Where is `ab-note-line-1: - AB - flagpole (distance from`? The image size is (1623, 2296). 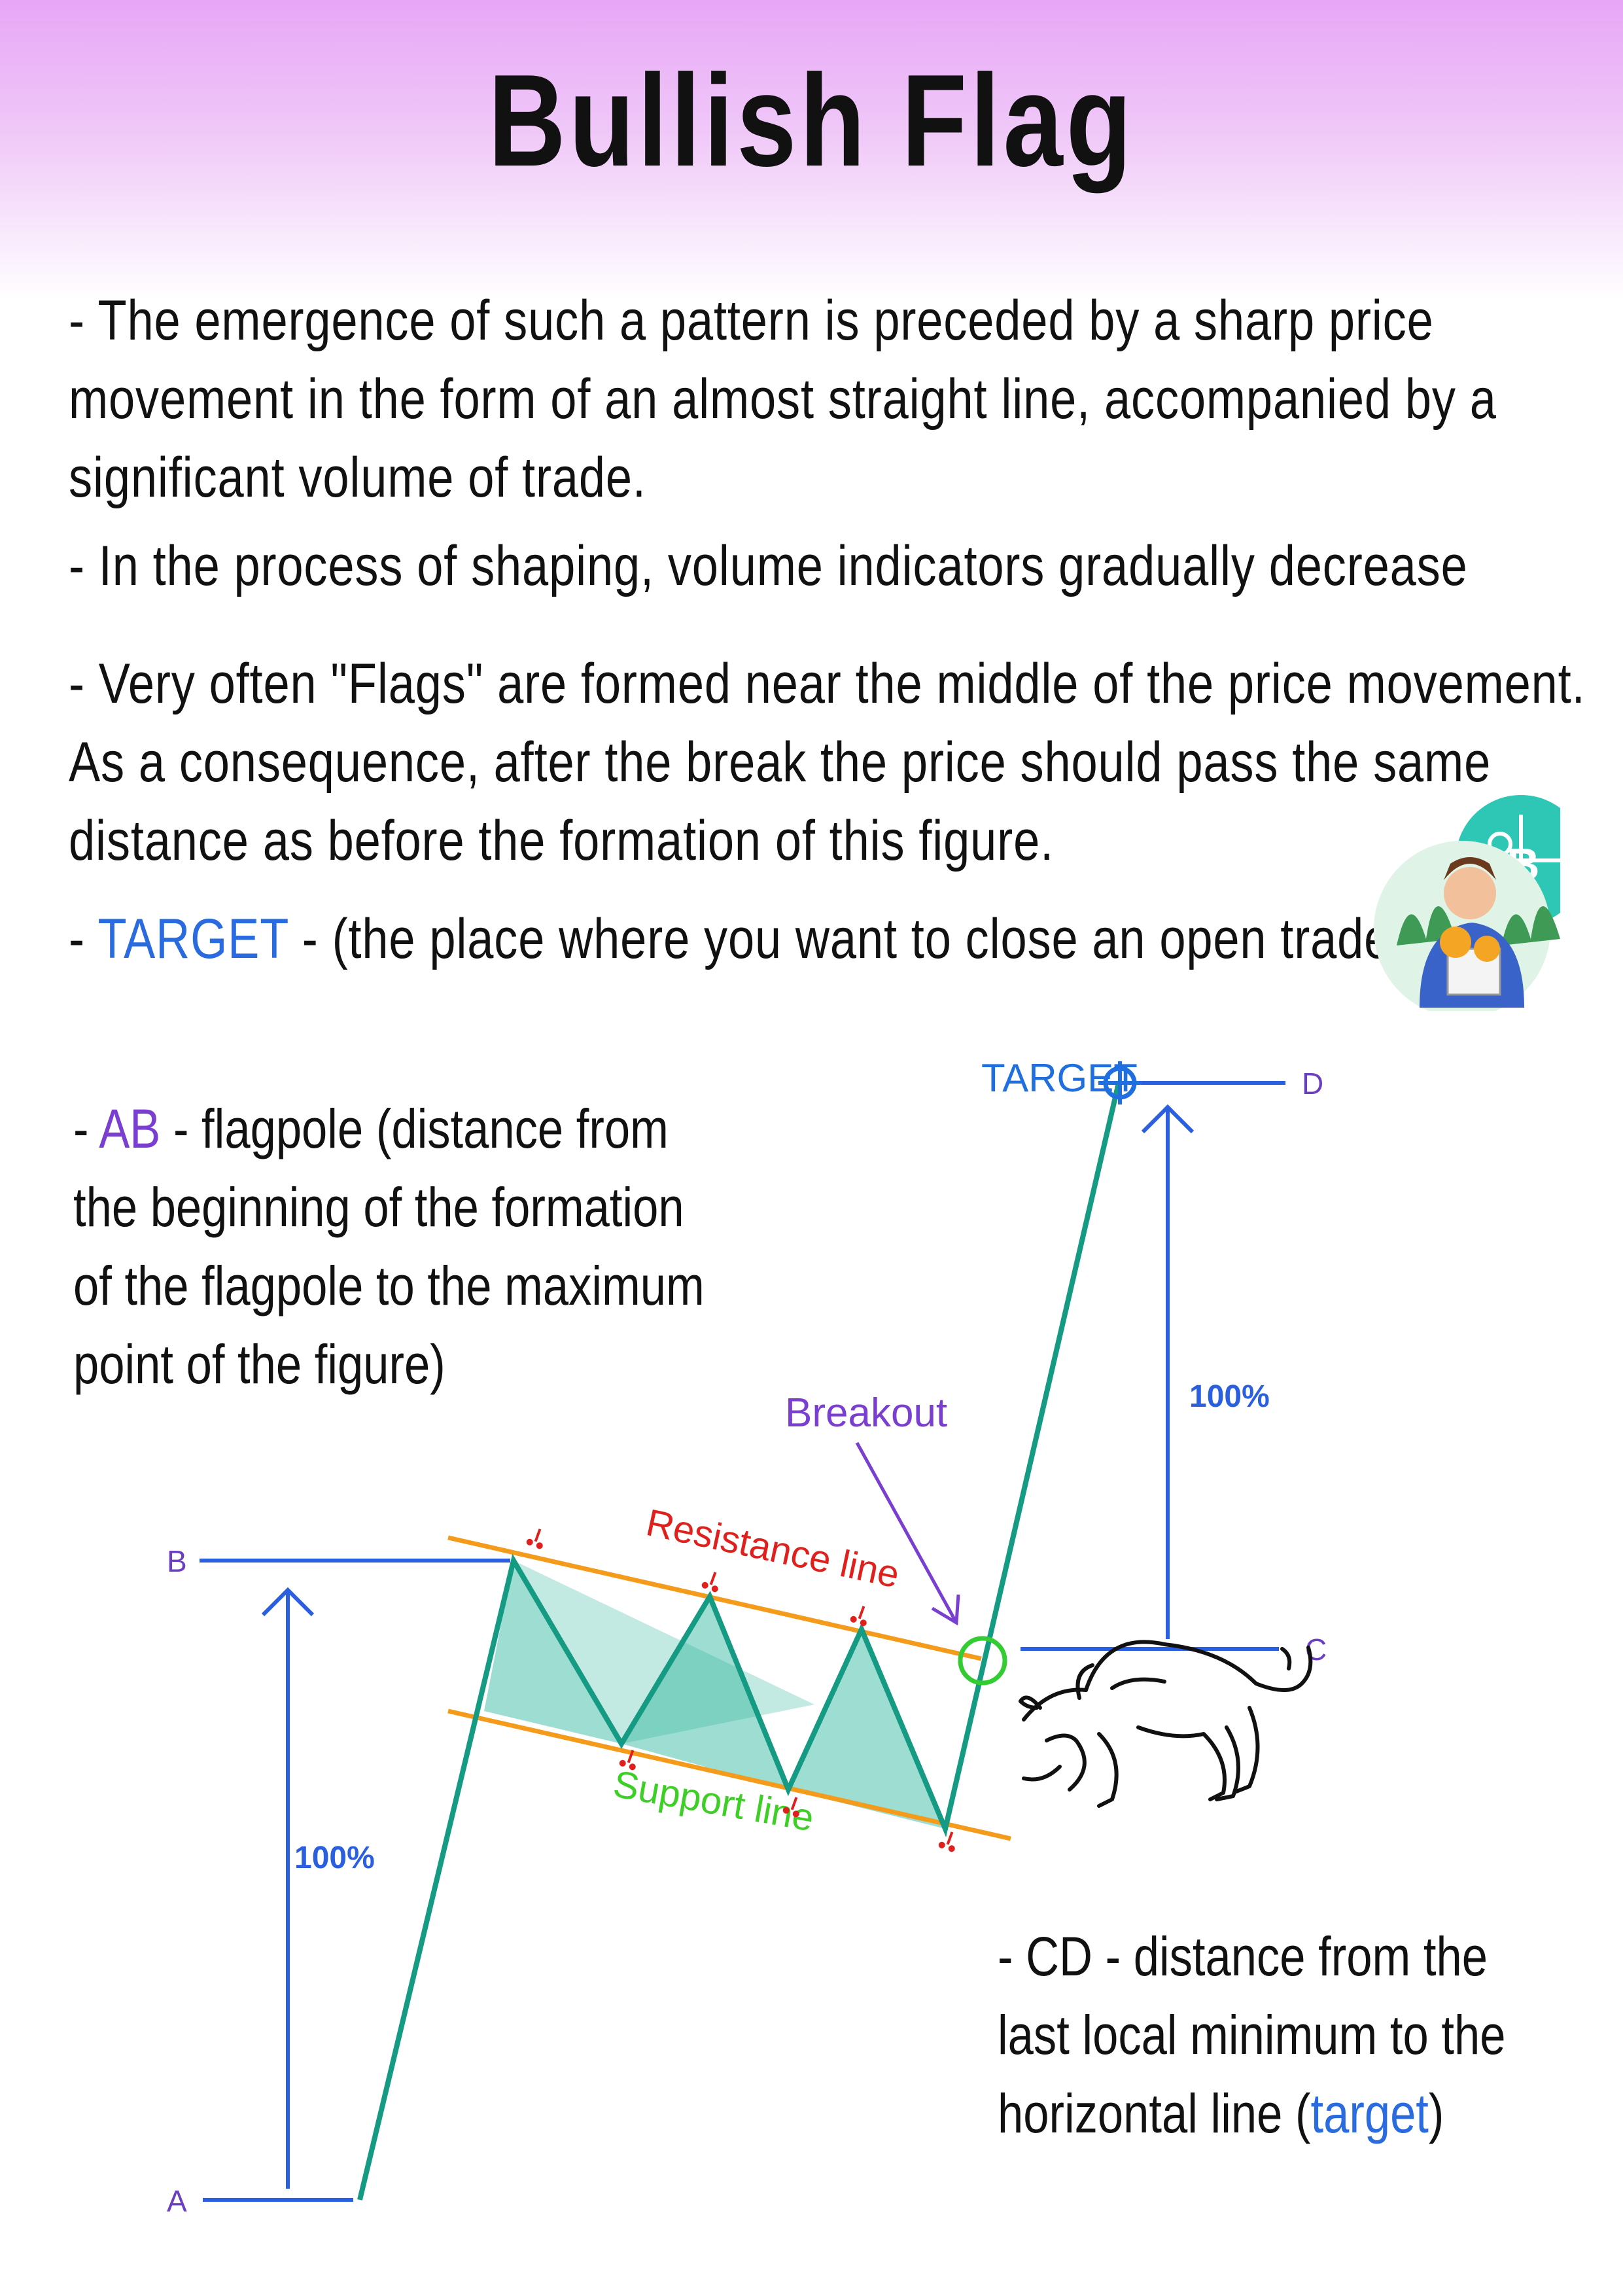 ab-note-line-1: - AB - flagpole (distance from is located at coordinates (371, 1128).